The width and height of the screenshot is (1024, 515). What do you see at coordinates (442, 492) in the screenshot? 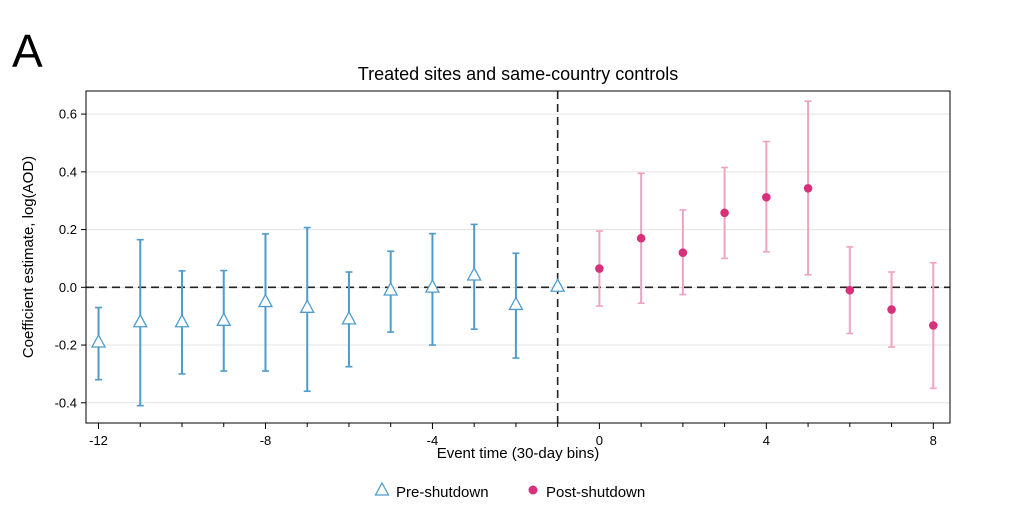
I see `legend-label-pre-shutdown: Pre-shutdown` at bounding box center [442, 492].